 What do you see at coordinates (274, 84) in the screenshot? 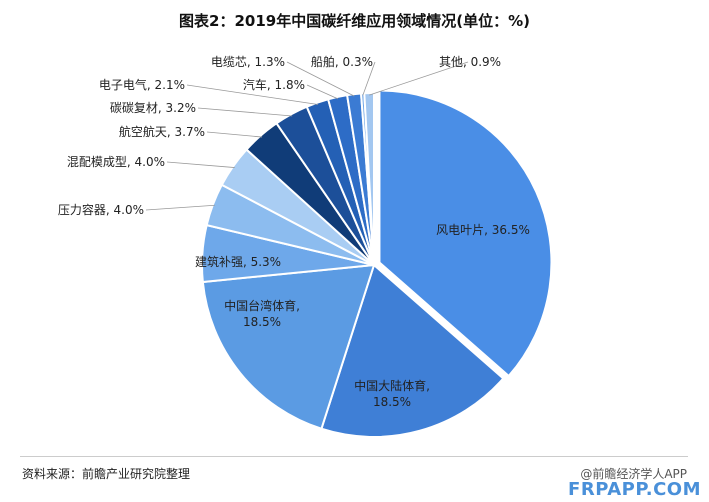
I see `slice-label: 汽车, 1.8%` at bounding box center [274, 84].